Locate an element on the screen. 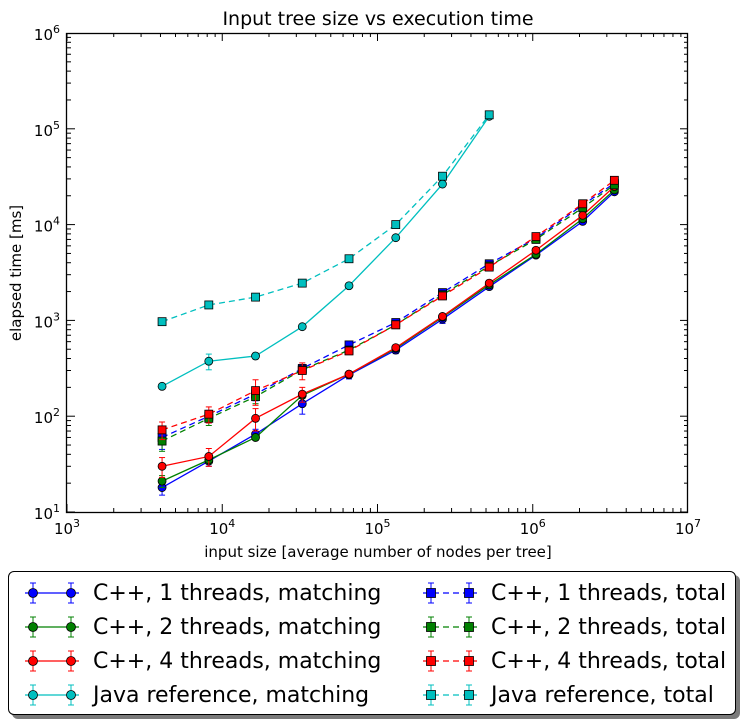 The image size is (746, 724). y-tick-label-exponent: 6 is located at coordinates (56, 29).